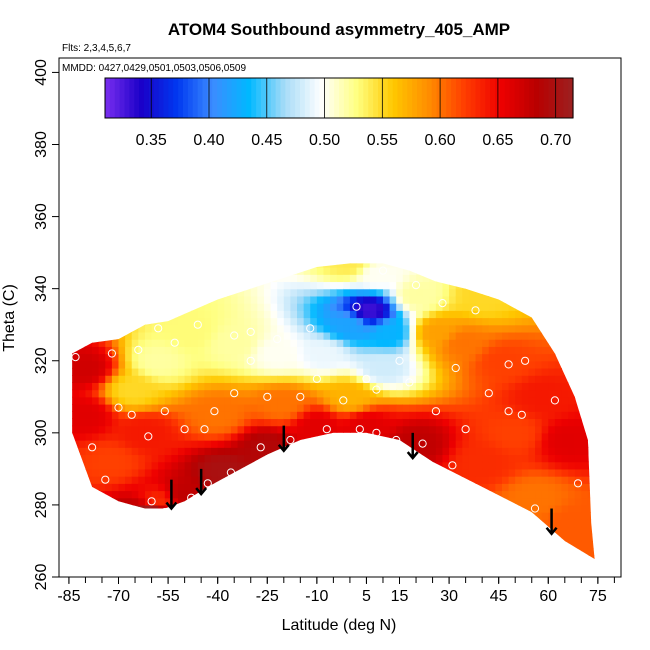 The height and width of the screenshot is (650, 650). What do you see at coordinates (339, 29) in the screenshot?
I see `chart-title: ATOM4 Southbound asymmetry_405_AMP` at bounding box center [339, 29].